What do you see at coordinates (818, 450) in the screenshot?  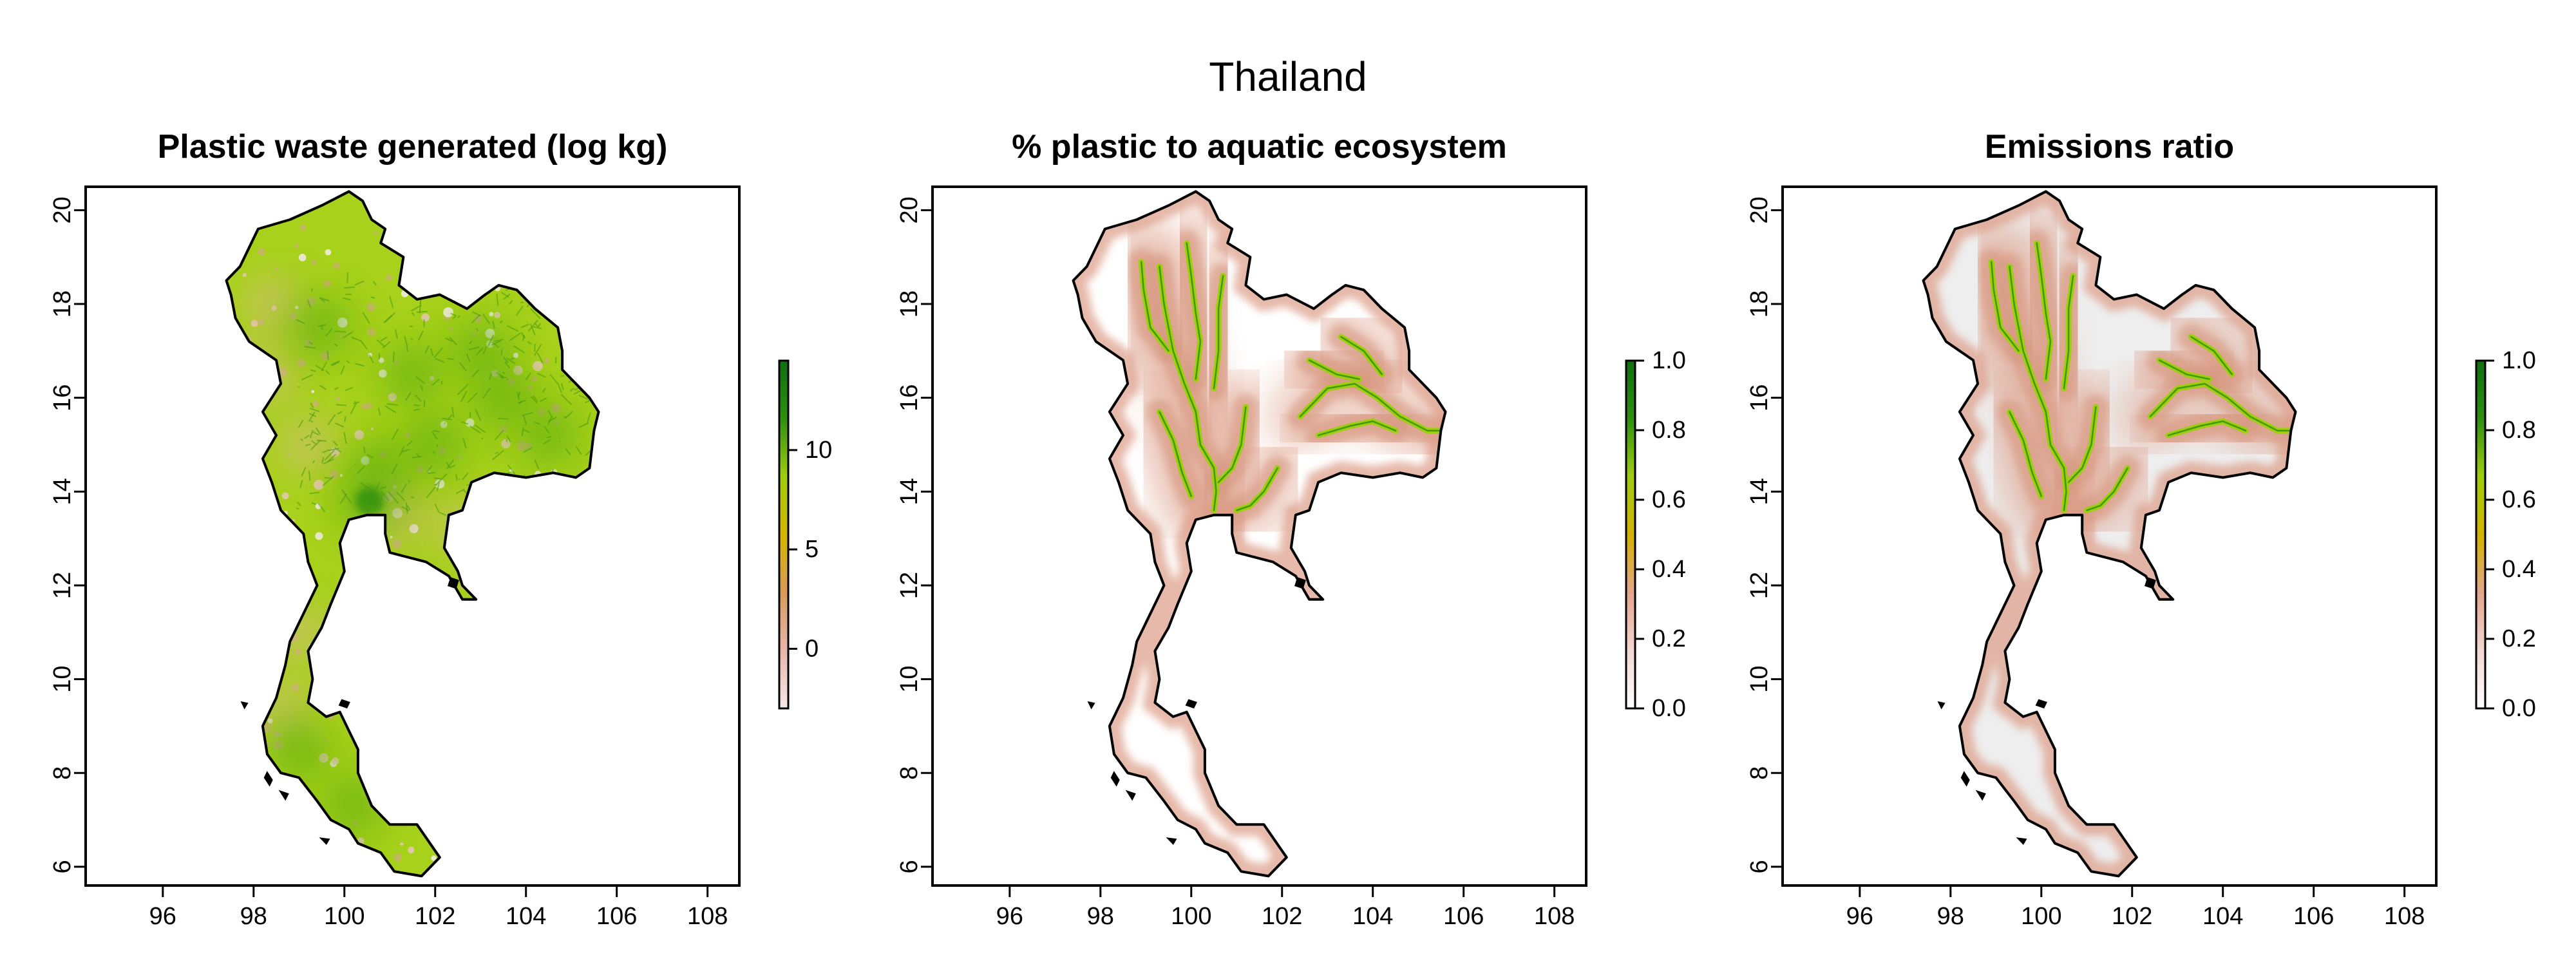 I see `legend-tick-label: 10` at bounding box center [818, 450].